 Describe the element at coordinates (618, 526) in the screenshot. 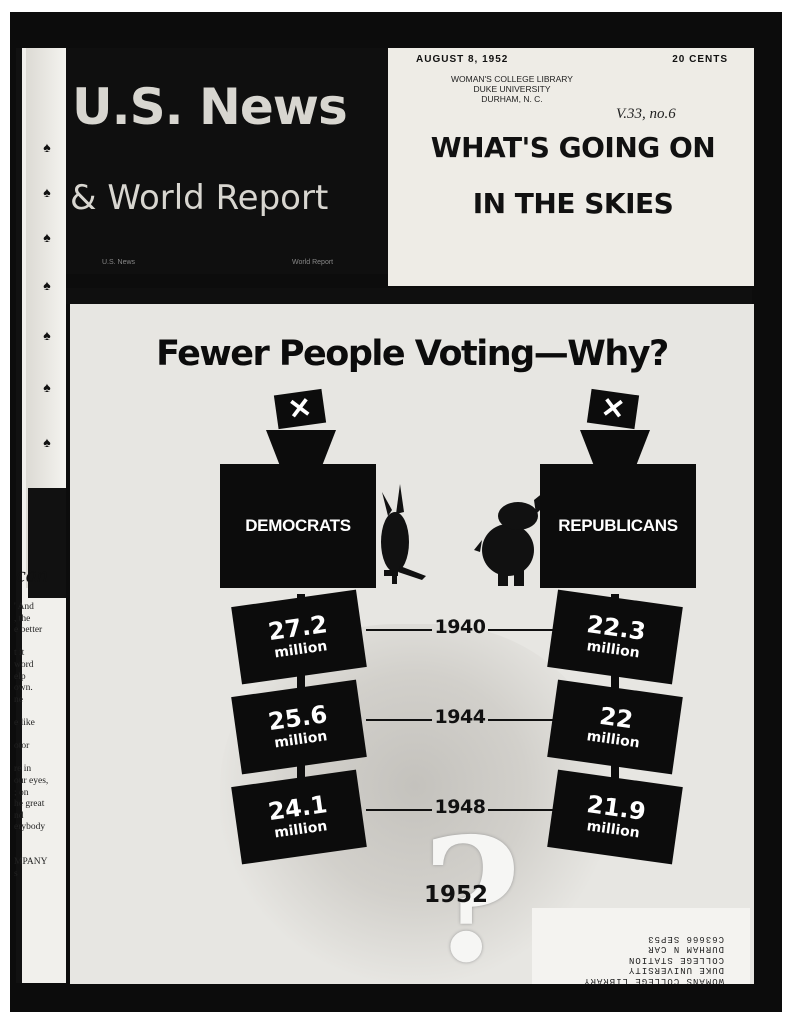

I see `party-box-republicans: REPUBLICANS` at that location.